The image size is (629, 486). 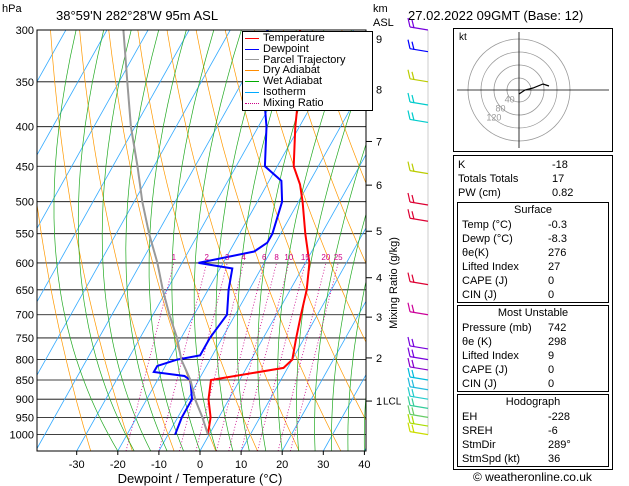 What do you see at coordinates (379, 186) in the screenshot?
I see `km-tick-label: 6` at bounding box center [379, 186].